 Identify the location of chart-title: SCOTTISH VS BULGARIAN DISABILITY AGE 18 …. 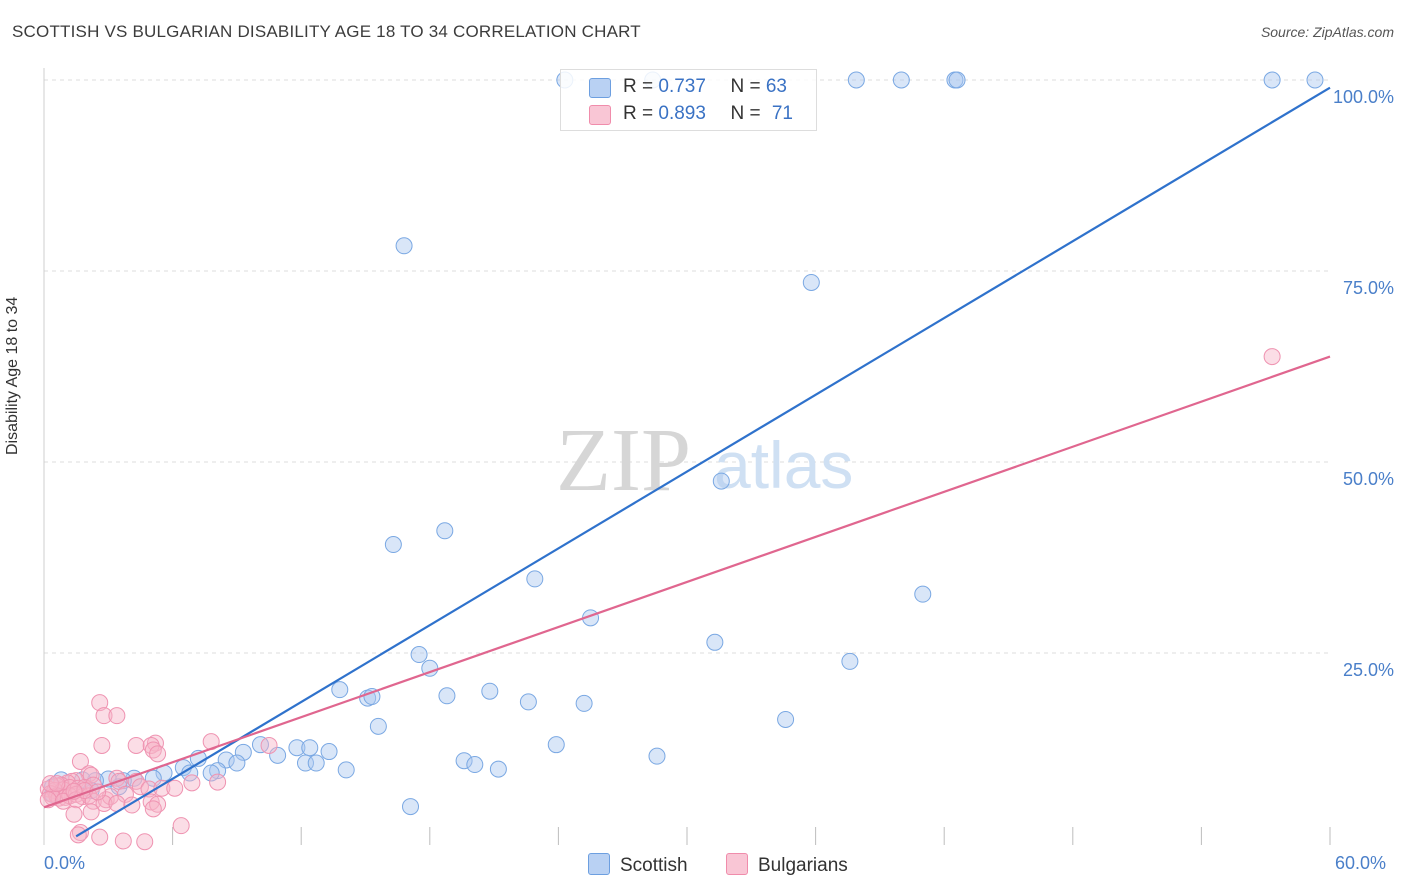
(326, 31).